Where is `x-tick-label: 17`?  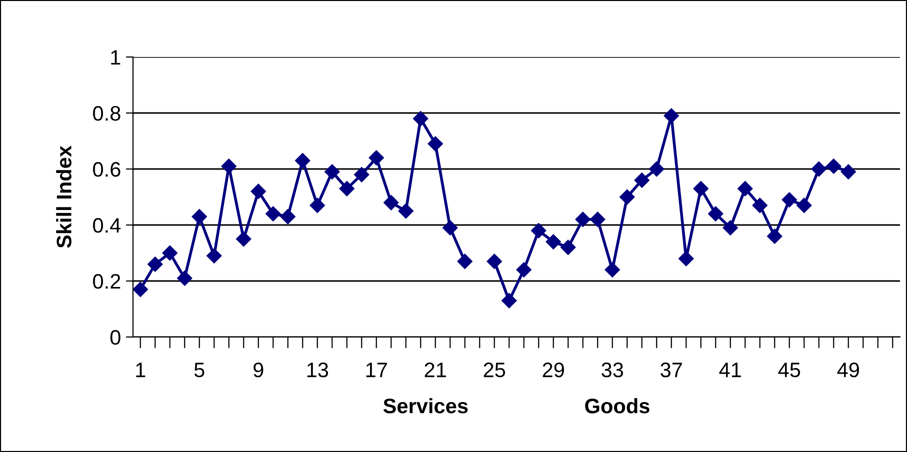
x-tick-label: 17 is located at coordinates (376, 370).